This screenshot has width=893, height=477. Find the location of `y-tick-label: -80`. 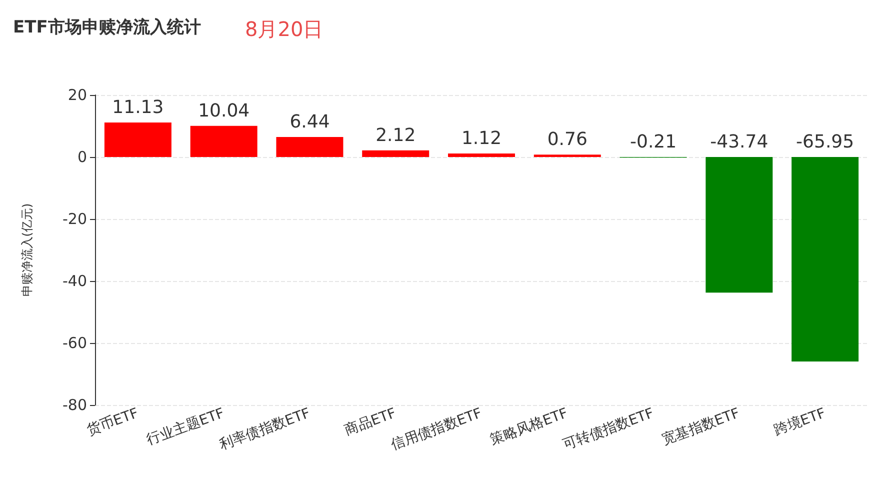

y-tick-label: -80 is located at coordinates (74, 405).